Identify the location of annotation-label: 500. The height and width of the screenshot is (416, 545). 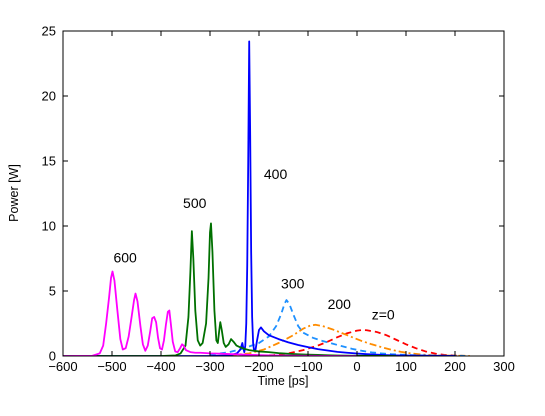
(195, 203).